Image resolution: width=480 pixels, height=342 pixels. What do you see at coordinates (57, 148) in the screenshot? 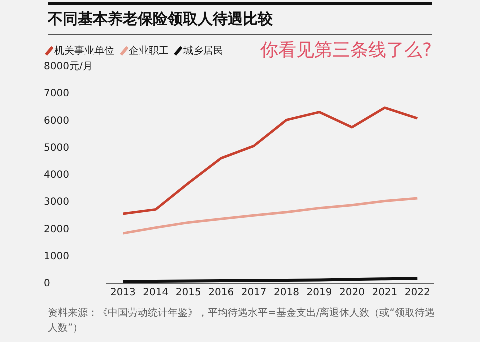
I see `y-tick-label: 5000` at bounding box center [57, 148].